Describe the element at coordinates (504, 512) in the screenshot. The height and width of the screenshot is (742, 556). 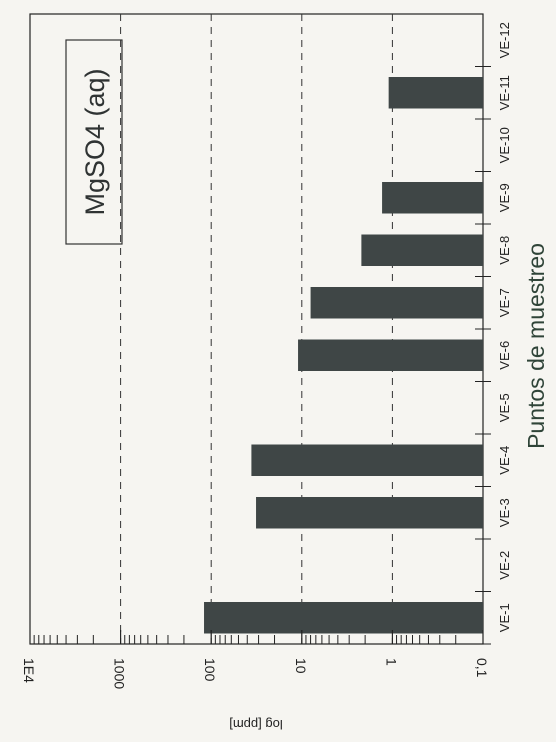
I see `category-label: VE-3` at that location.